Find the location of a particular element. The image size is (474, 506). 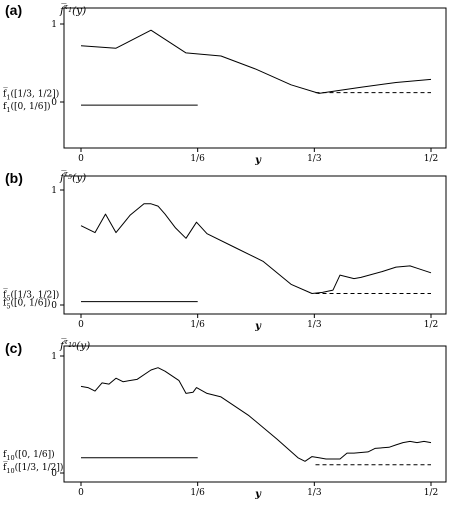

annotation-label: f10([0, 1/6]) is located at coordinates (29, 455).